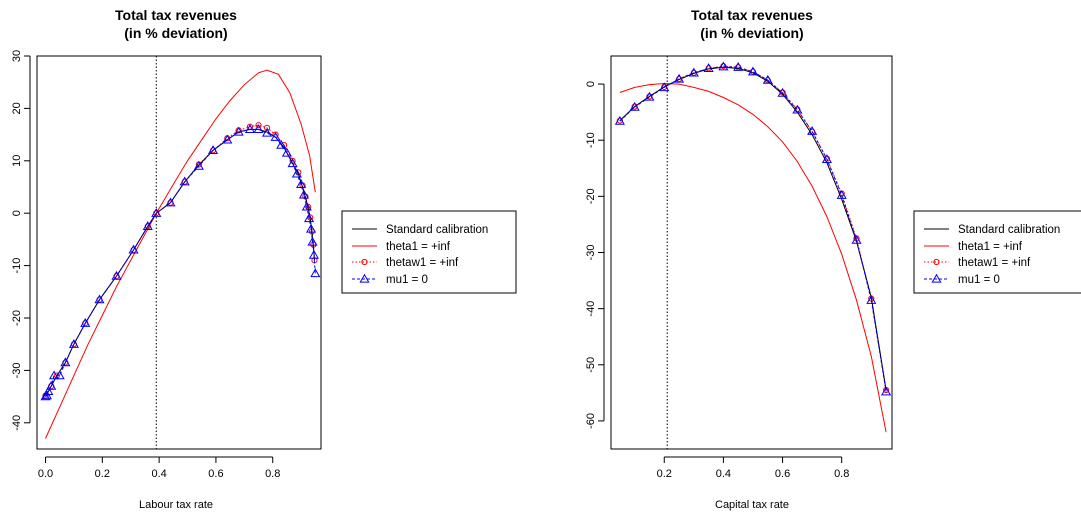 The width and height of the screenshot is (1081, 523). What do you see at coordinates (591, 253) in the screenshot?
I see `y-tick-label: -30` at bounding box center [591, 253].